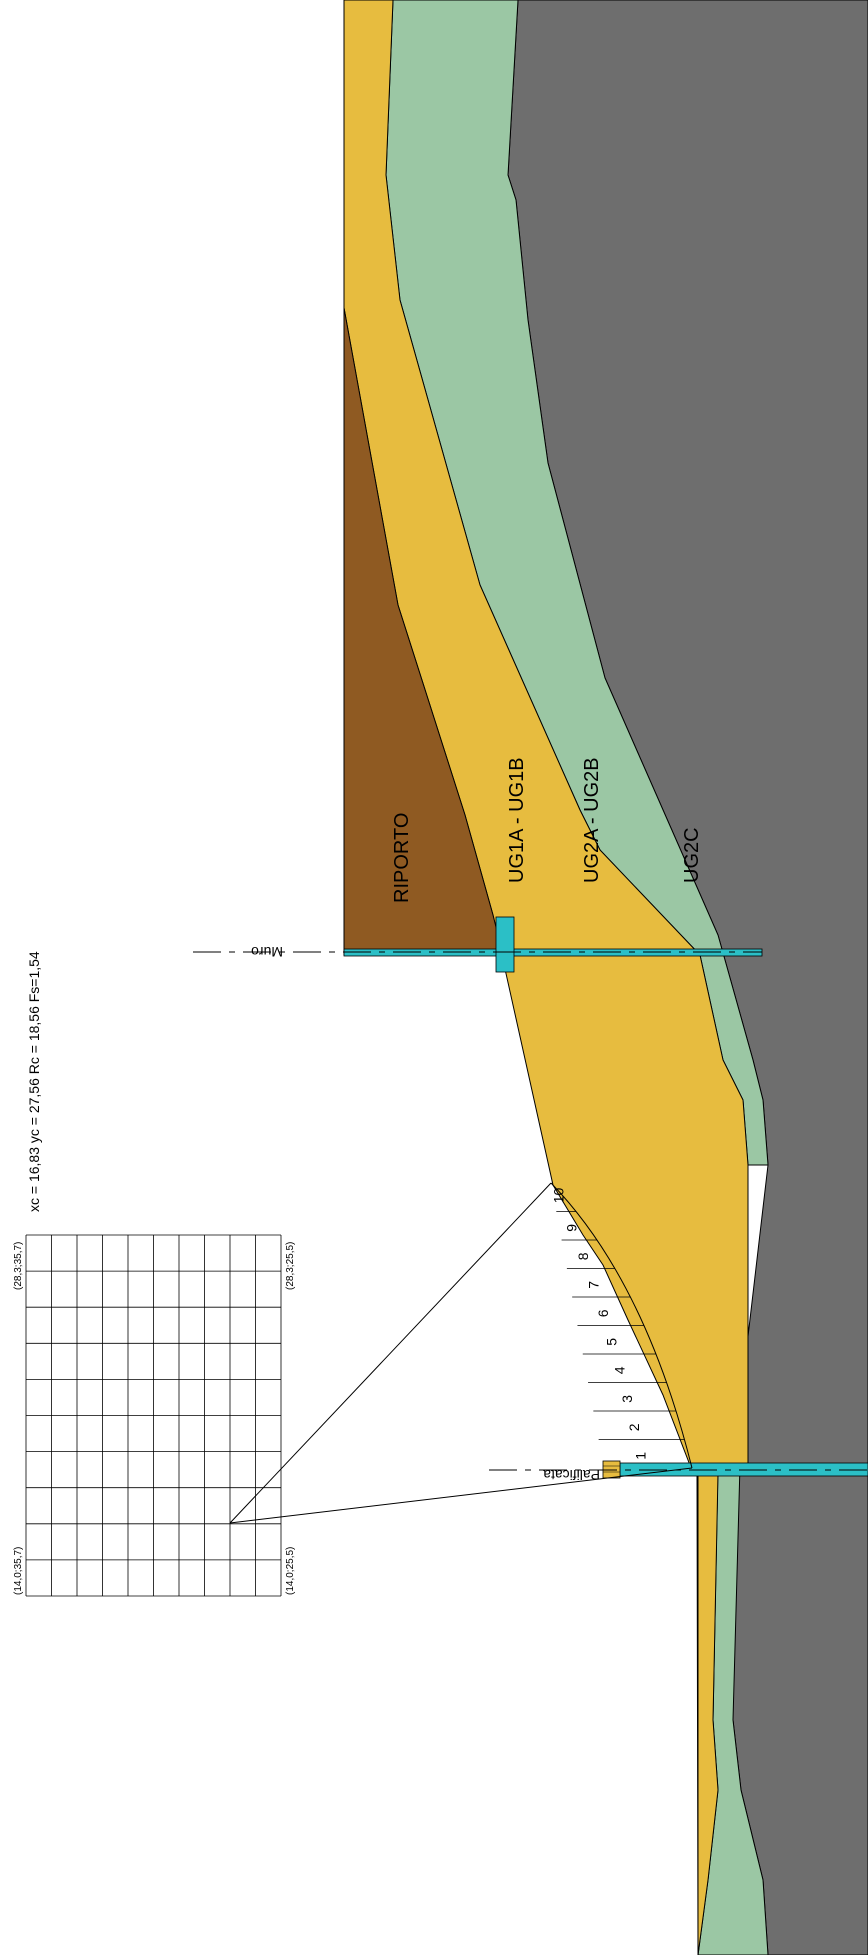 This screenshot has width=868, height=1960. Describe the element at coordinates (592, 820) in the screenshot. I see `label-ug2ab: UG2A - UG2B` at that location.